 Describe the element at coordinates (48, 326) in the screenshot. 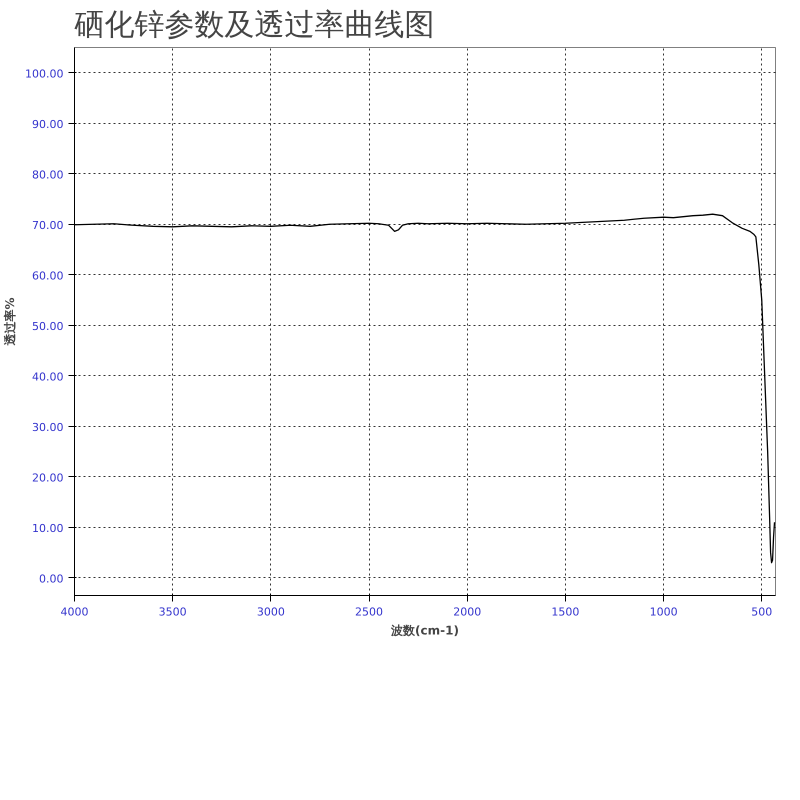

I see `y-tick-label: 50.00` at that location.